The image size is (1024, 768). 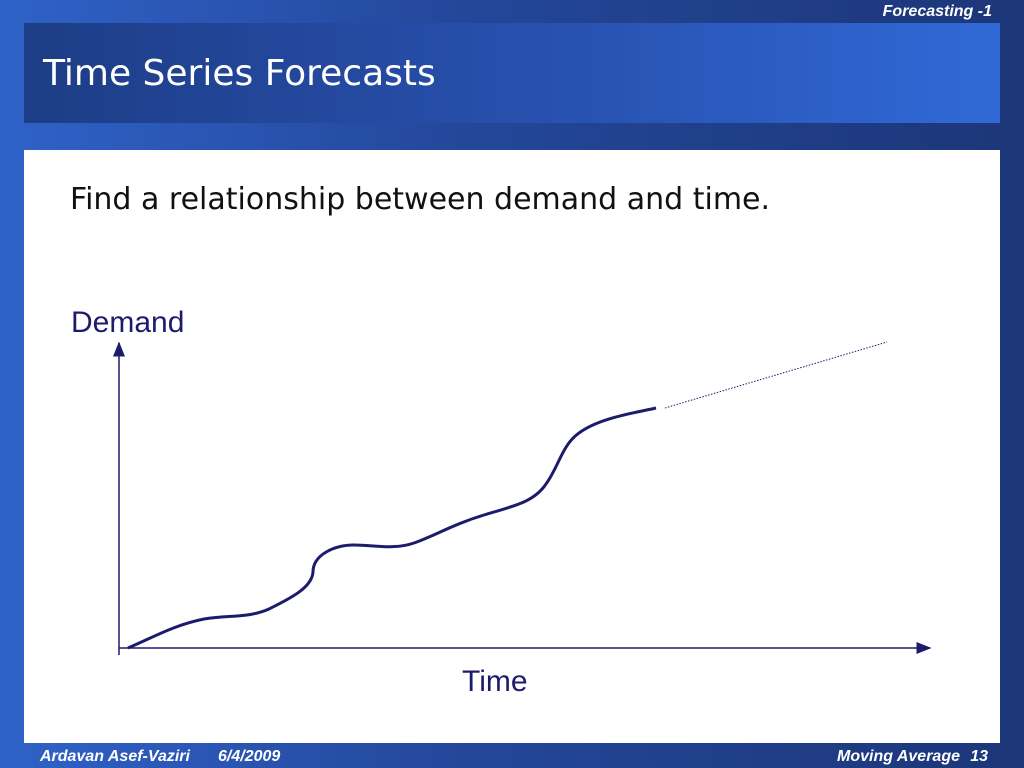 I want to click on footer-date: 6/4/2009, so click(x=249, y=756).